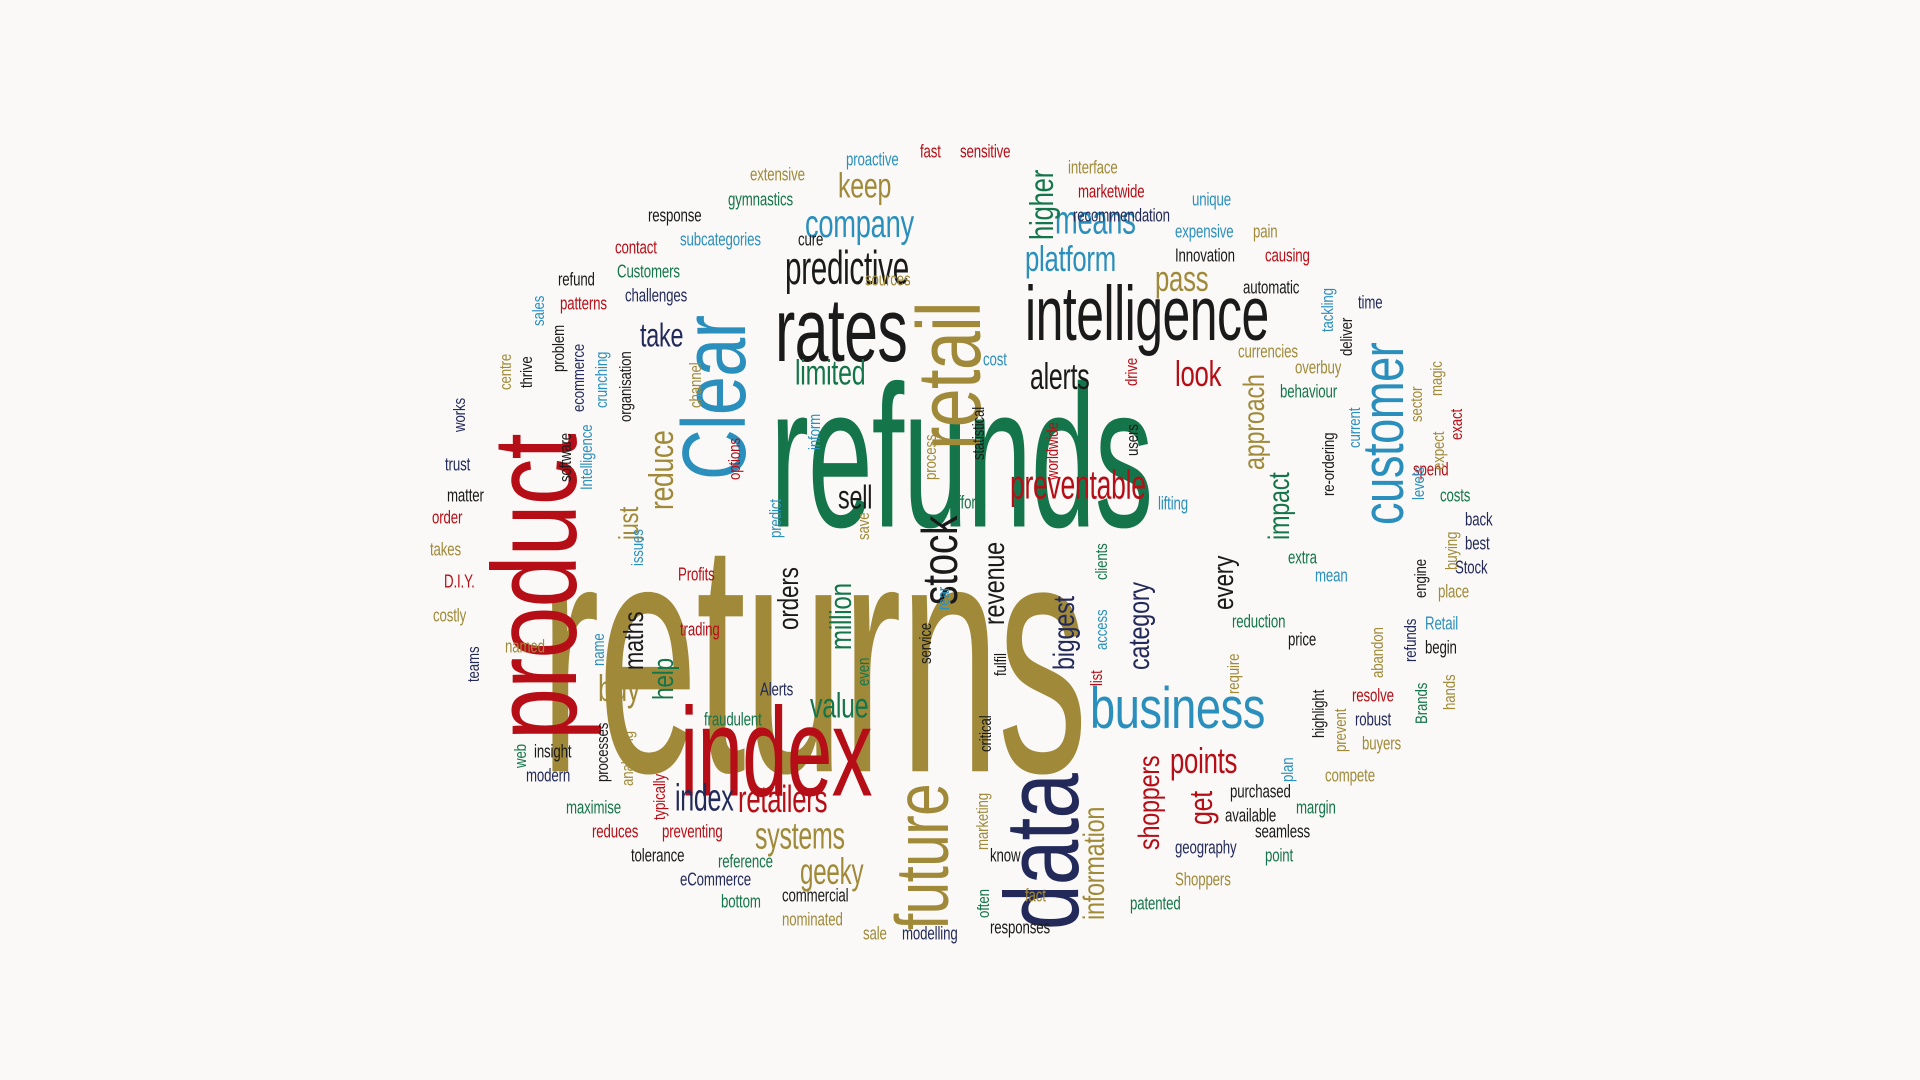 The width and height of the screenshot is (1920, 1080). What do you see at coordinates (1204, 231) in the screenshot?
I see `cloud-word: expensive` at bounding box center [1204, 231].